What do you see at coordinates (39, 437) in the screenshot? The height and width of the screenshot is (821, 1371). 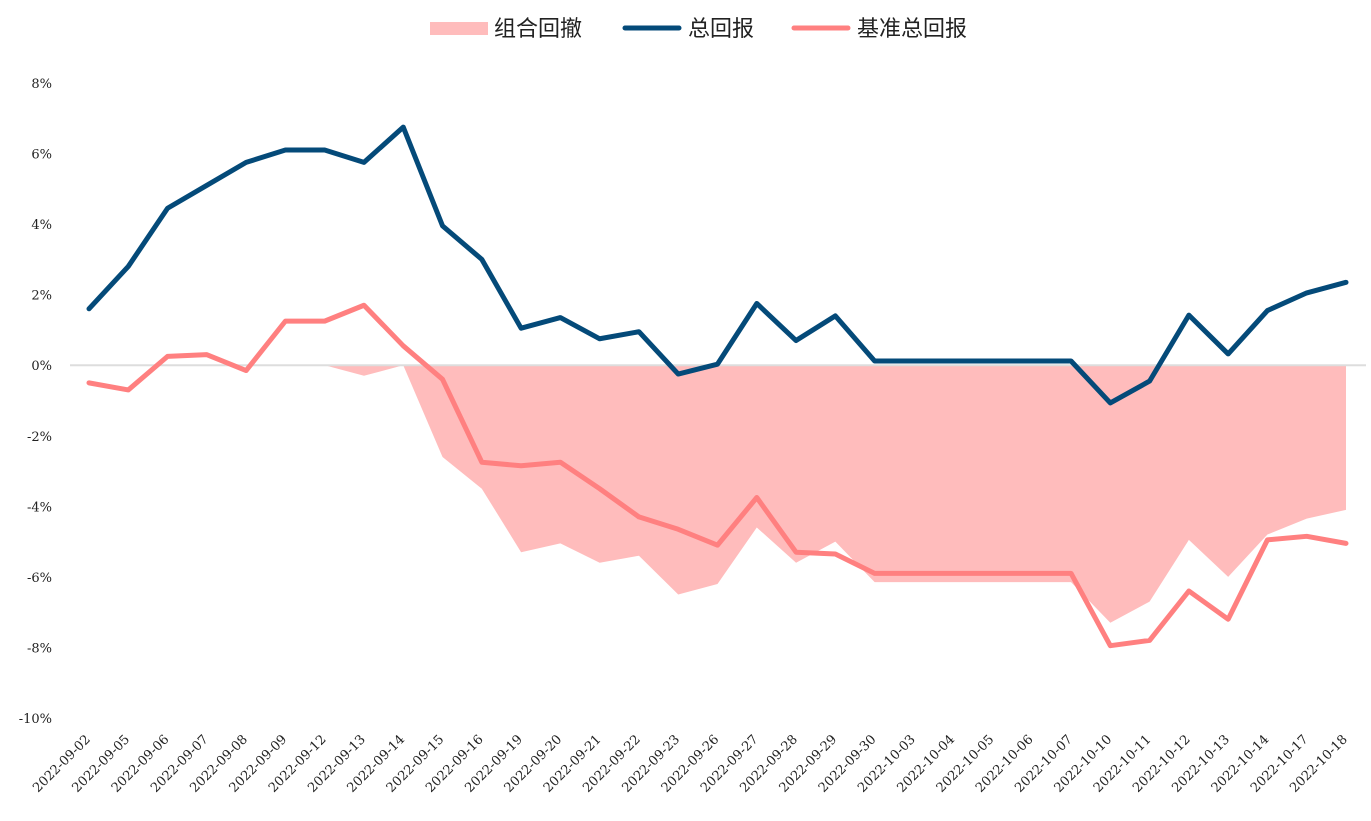 I see `y-tick-label: -2%` at bounding box center [39, 437].